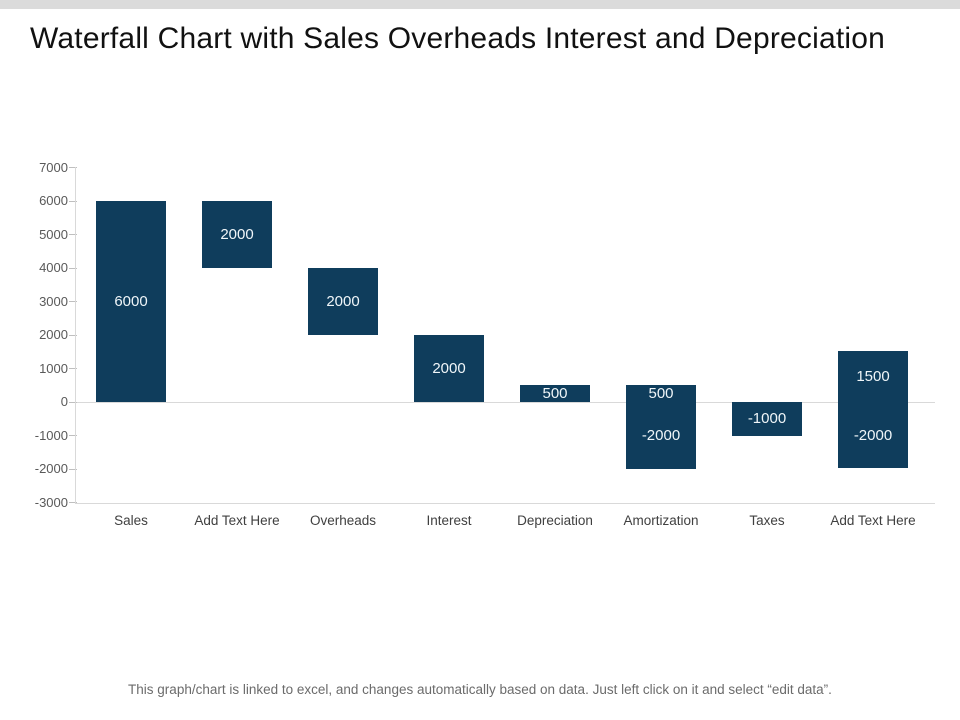  Describe the element at coordinates (480, 4) in the screenshot. I see `slide-top-accent-strip` at that location.